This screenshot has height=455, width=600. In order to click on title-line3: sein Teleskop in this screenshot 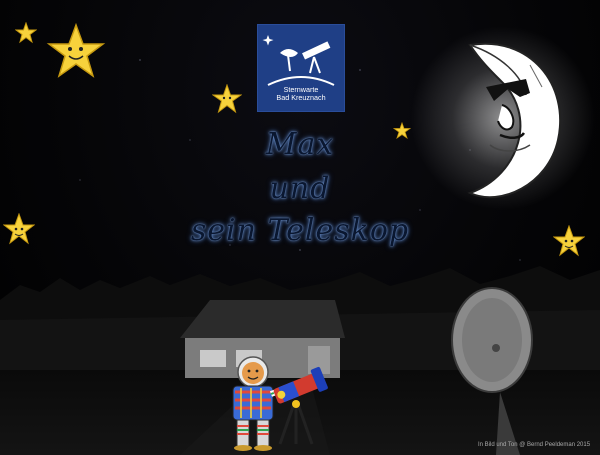, I will do `click(300, 230)`.